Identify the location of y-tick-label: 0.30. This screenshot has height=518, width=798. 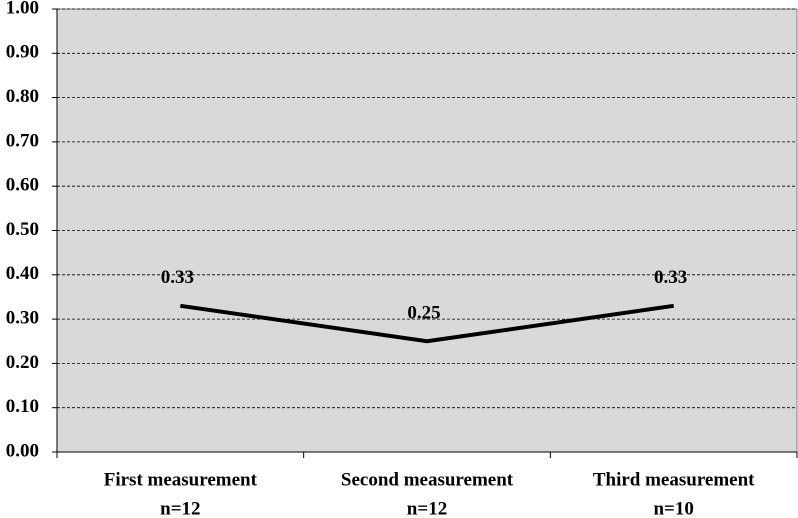
(22, 317).